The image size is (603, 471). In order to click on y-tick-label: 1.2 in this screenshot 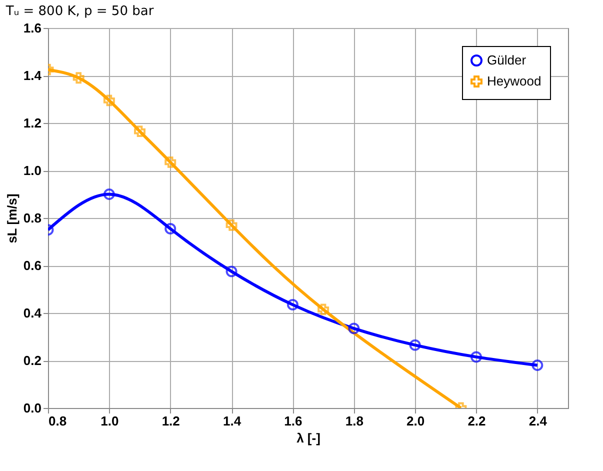, I will do `click(32, 123)`.